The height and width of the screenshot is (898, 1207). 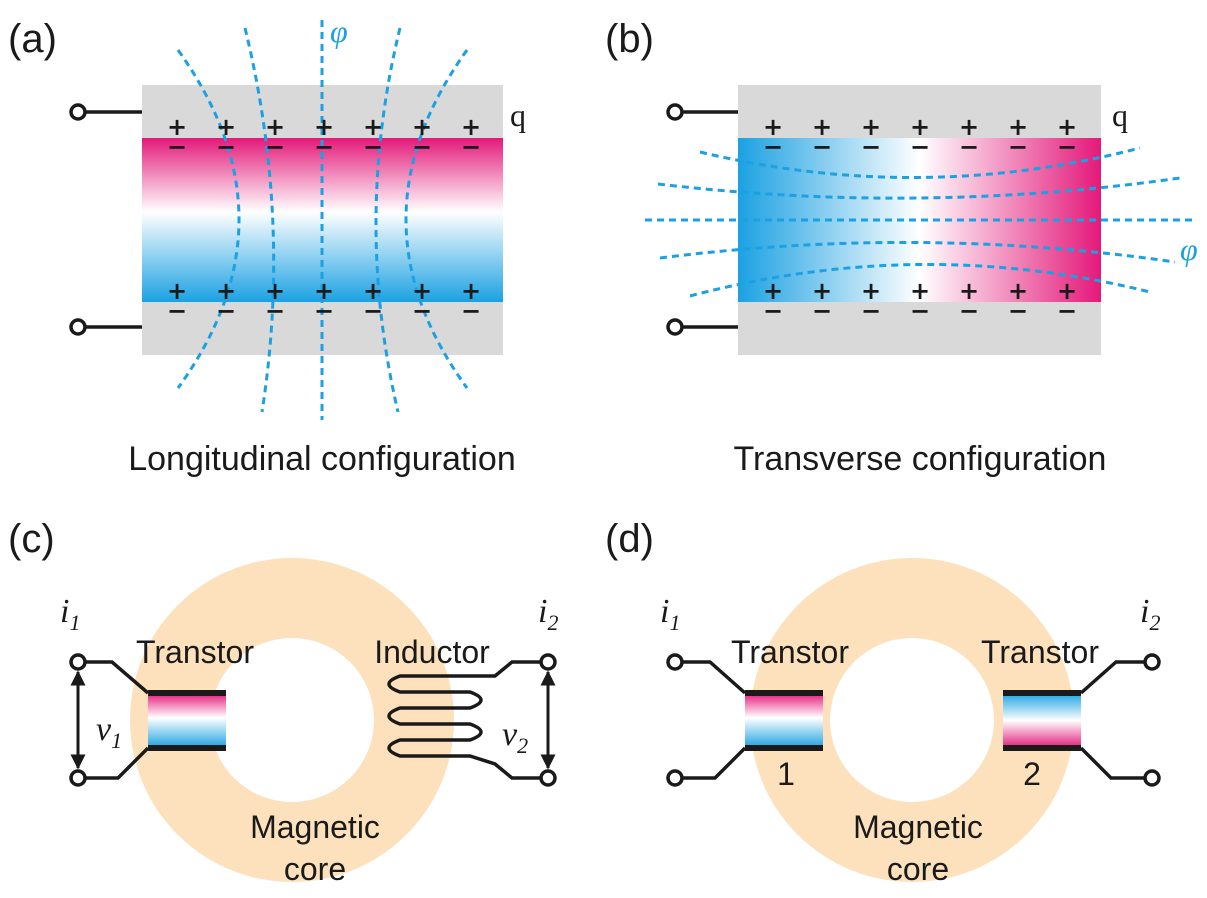 What do you see at coordinates (1150, 614) in the screenshot?
I see `current-label: i2` at bounding box center [1150, 614].